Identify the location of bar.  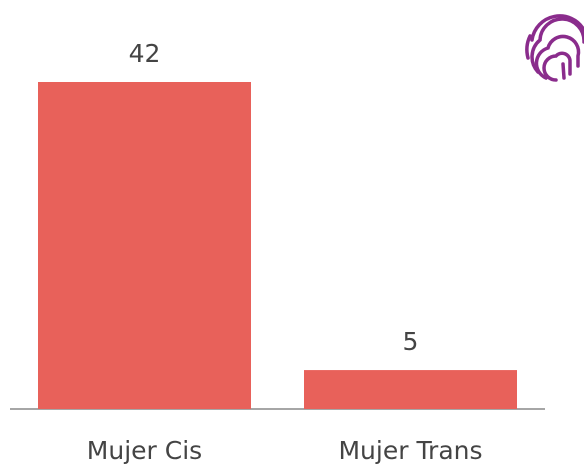
(410, 389).